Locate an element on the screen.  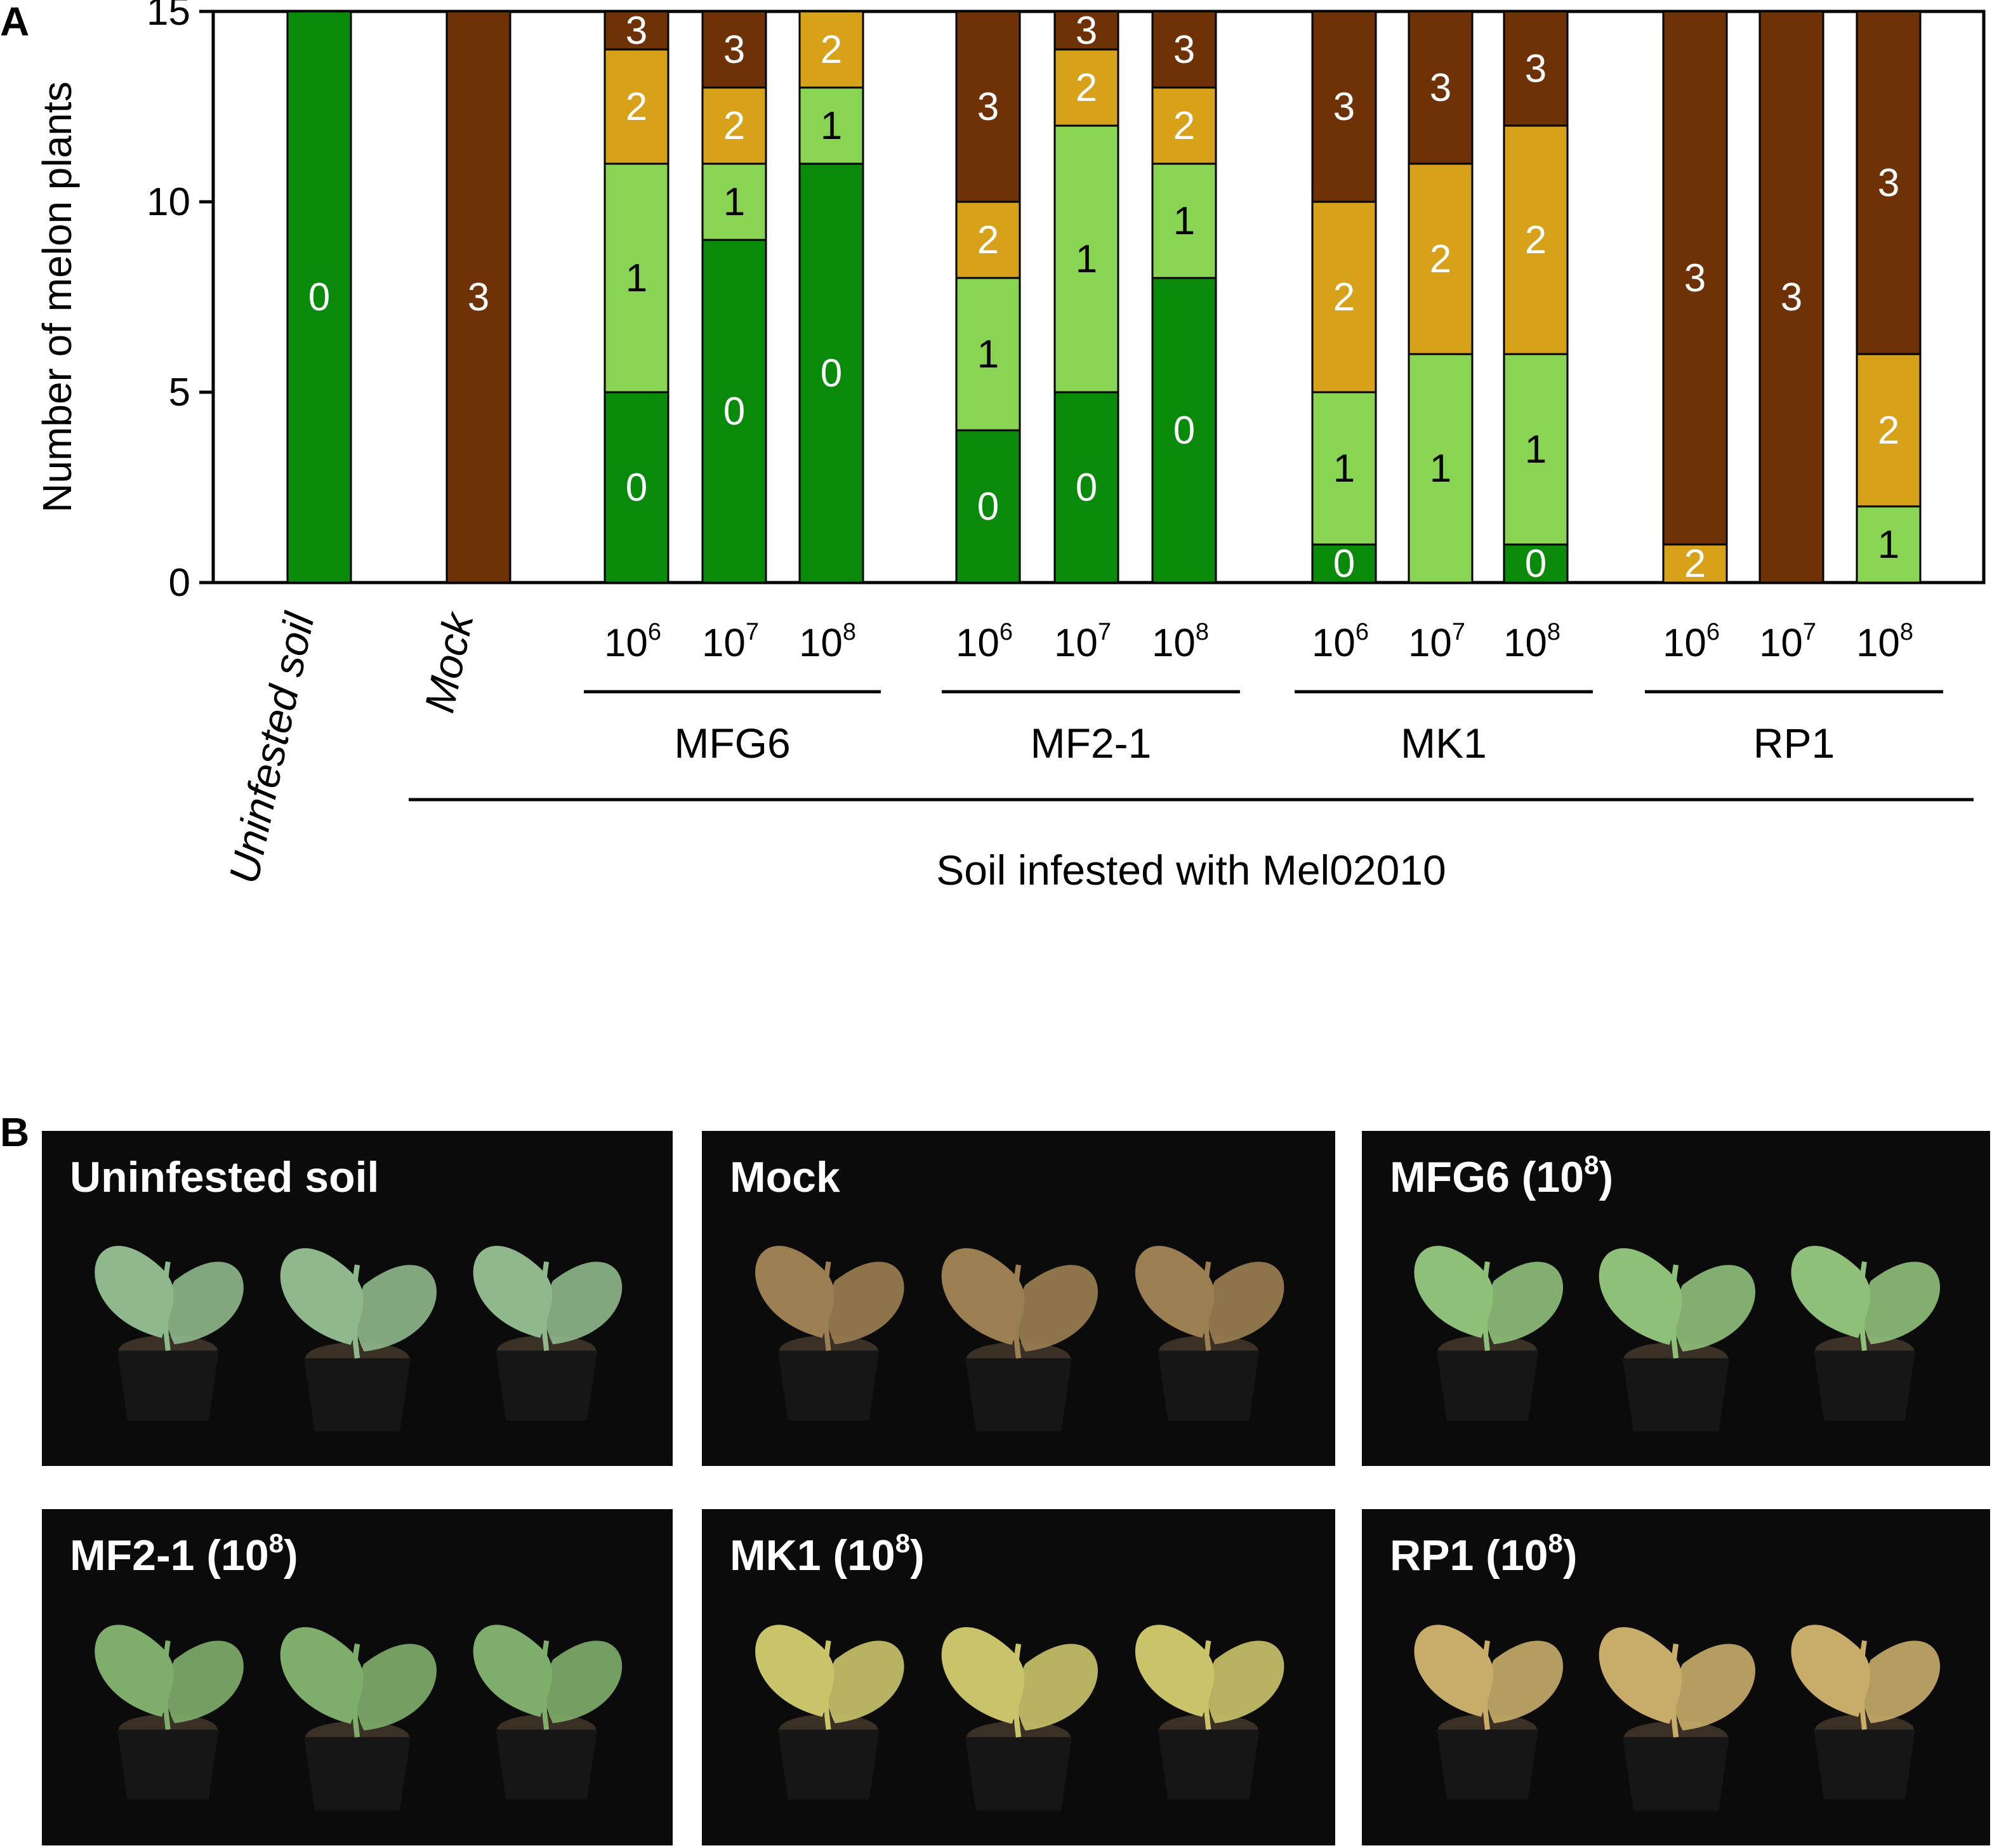
photo-mk1: MK1 (108) is located at coordinates (1018, 1677).